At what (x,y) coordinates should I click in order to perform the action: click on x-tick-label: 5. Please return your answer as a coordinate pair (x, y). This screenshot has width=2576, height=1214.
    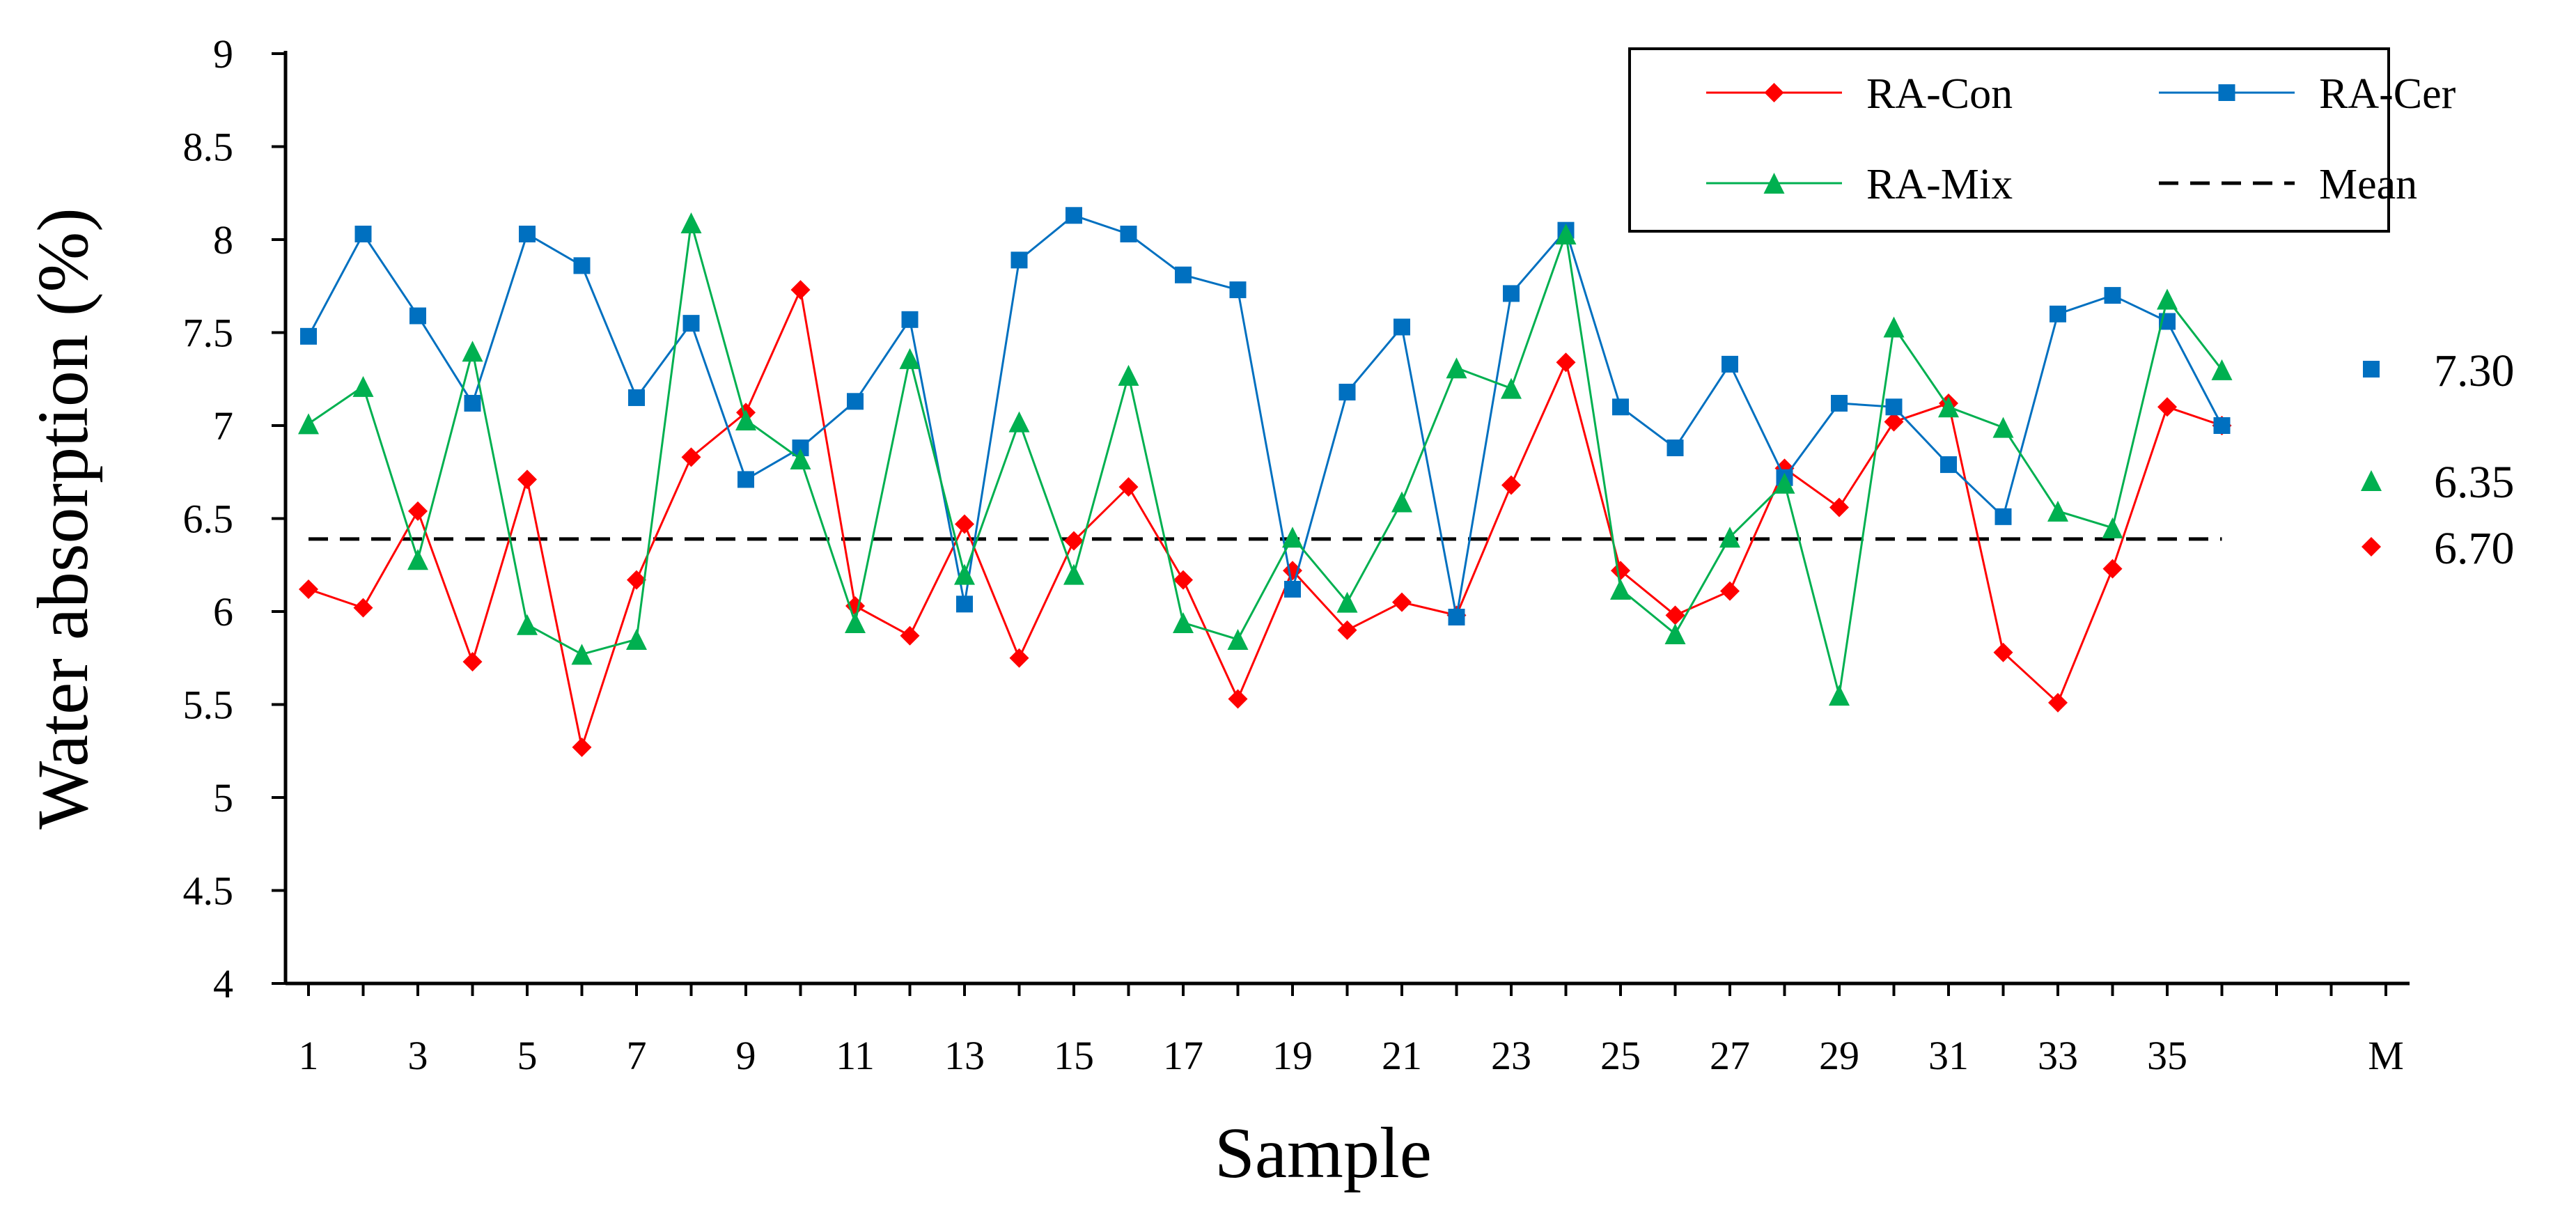
    Looking at the image, I should click on (527, 1055).